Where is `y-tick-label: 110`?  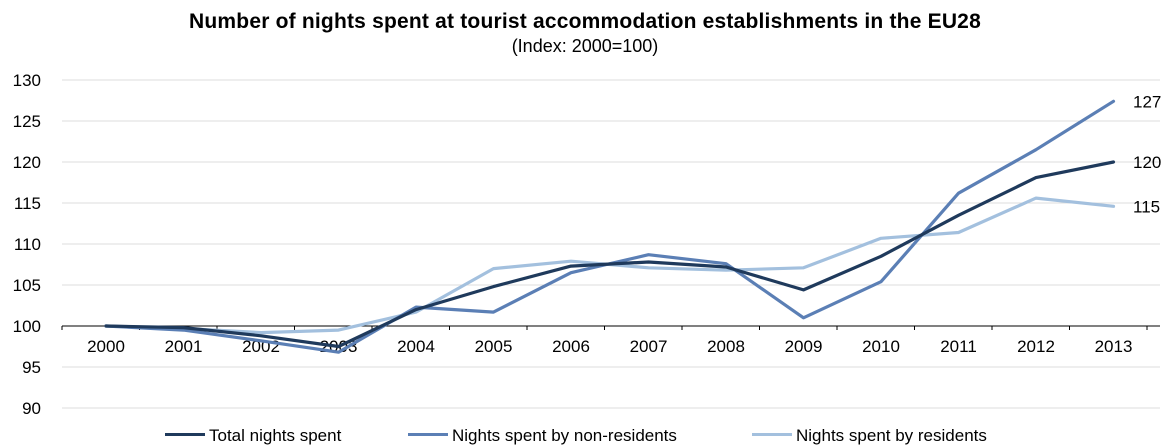 y-tick-label: 110 is located at coordinates (27, 244).